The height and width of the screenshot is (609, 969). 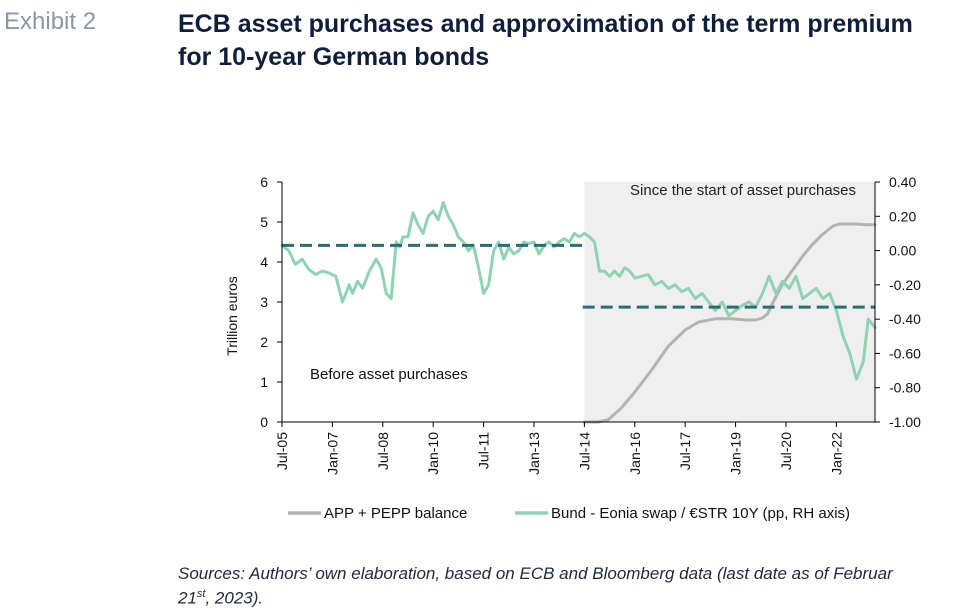 I want to click on x-tick-label: Jul-20, so click(x=786, y=451).